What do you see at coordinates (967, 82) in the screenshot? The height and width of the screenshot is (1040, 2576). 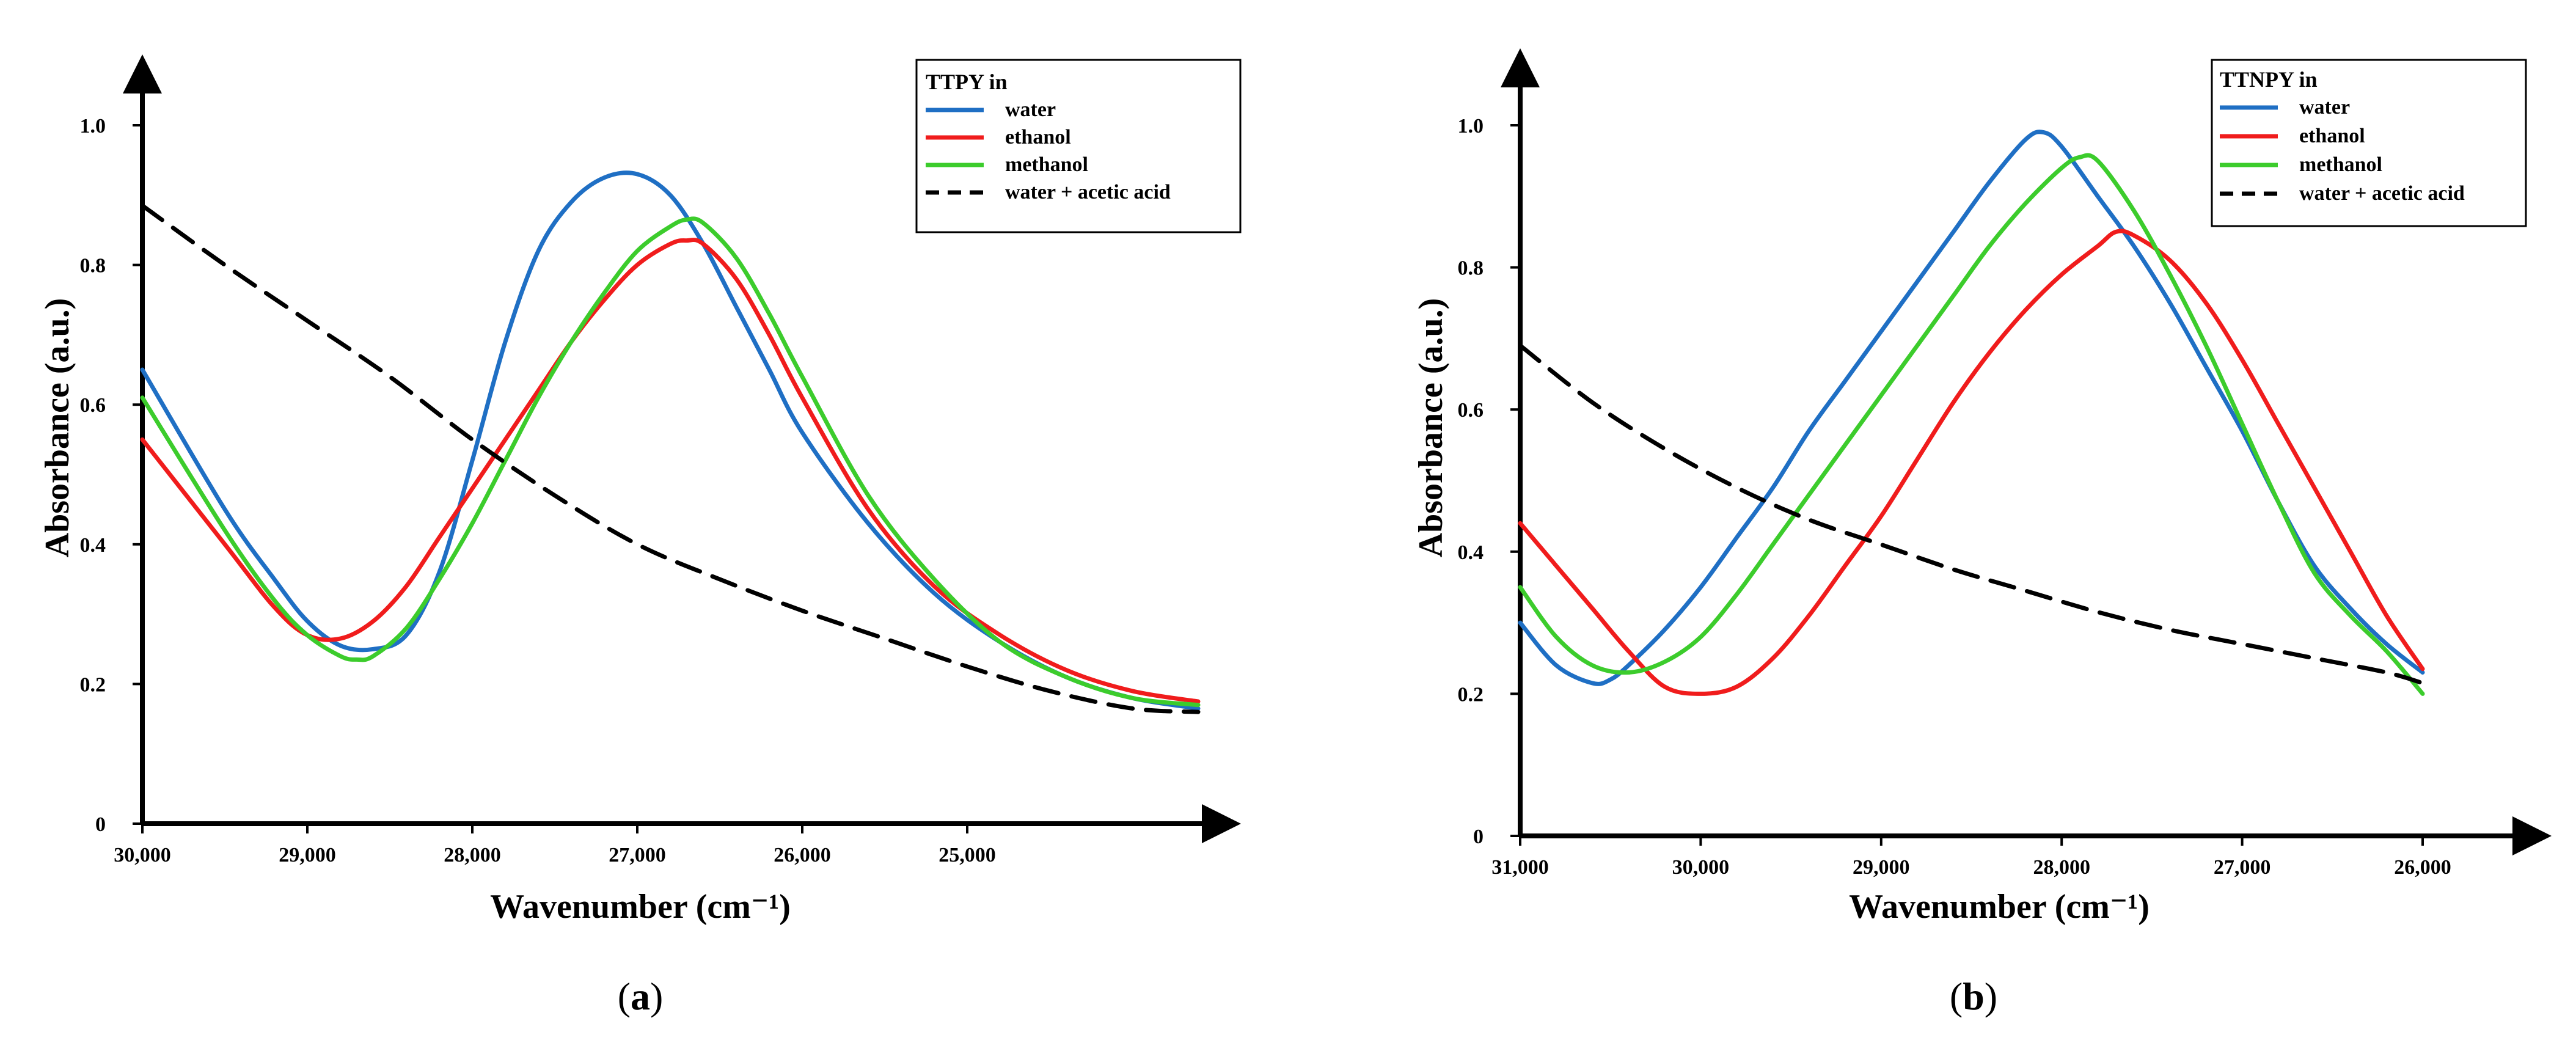 I see `panel-a-legend-title: TTPY in` at bounding box center [967, 82].